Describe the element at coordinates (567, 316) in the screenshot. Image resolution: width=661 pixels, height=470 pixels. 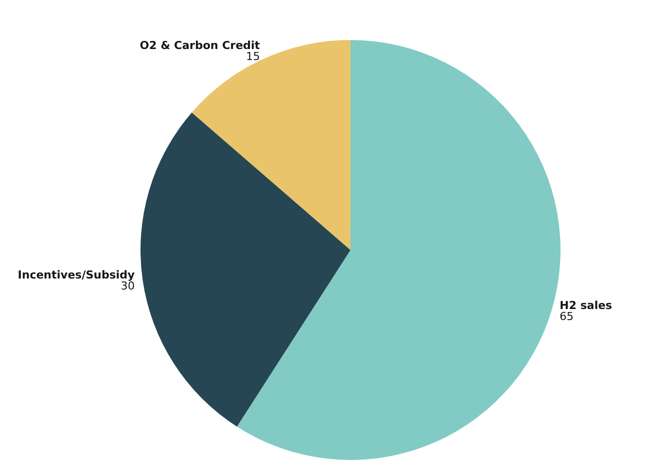
I see `data-label: 65` at that location.